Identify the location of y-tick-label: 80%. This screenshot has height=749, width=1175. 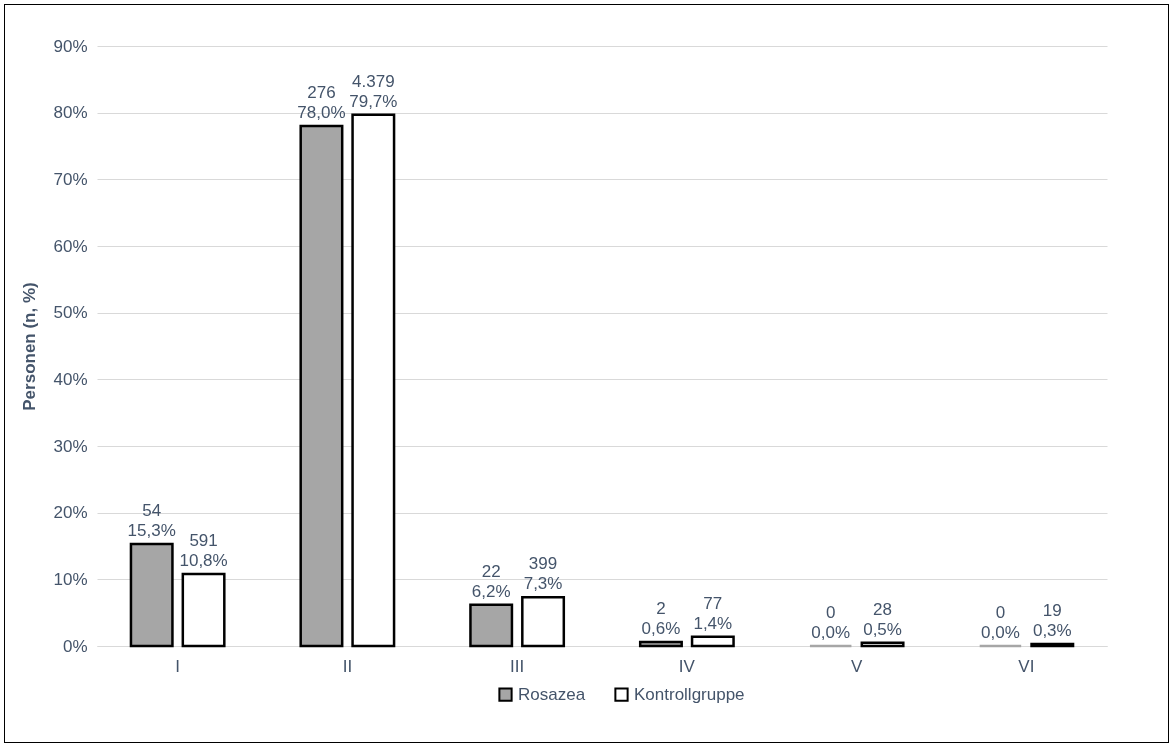
(70, 113).